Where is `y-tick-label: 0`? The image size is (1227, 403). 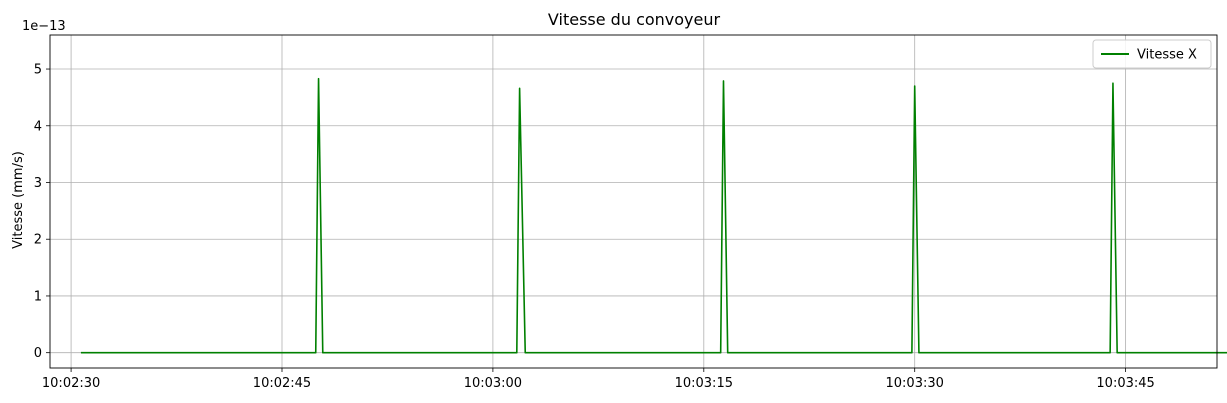 y-tick-label: 0 is located at coordinates (38, 353).